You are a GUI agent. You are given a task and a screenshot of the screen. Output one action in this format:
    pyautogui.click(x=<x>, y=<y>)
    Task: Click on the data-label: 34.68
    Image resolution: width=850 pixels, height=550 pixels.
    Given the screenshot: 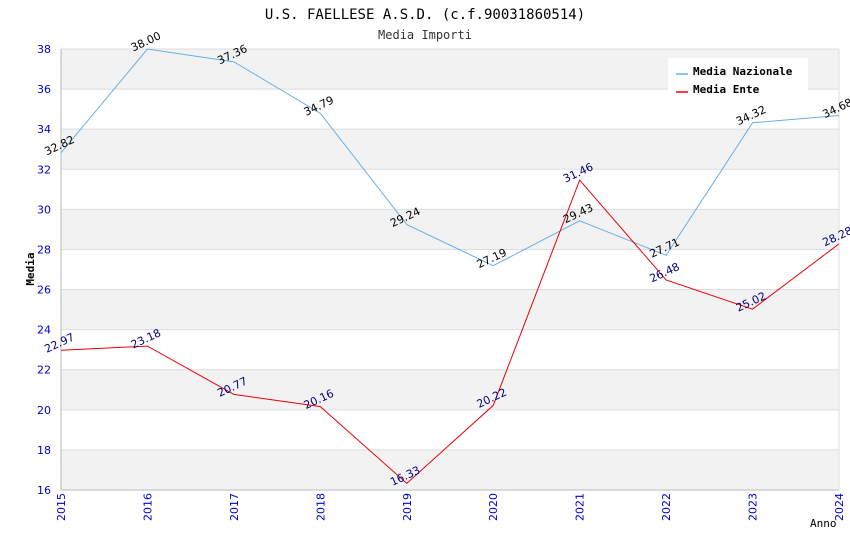 What is the action you would take?
    pyautogui.click(x=835, y=108)
    